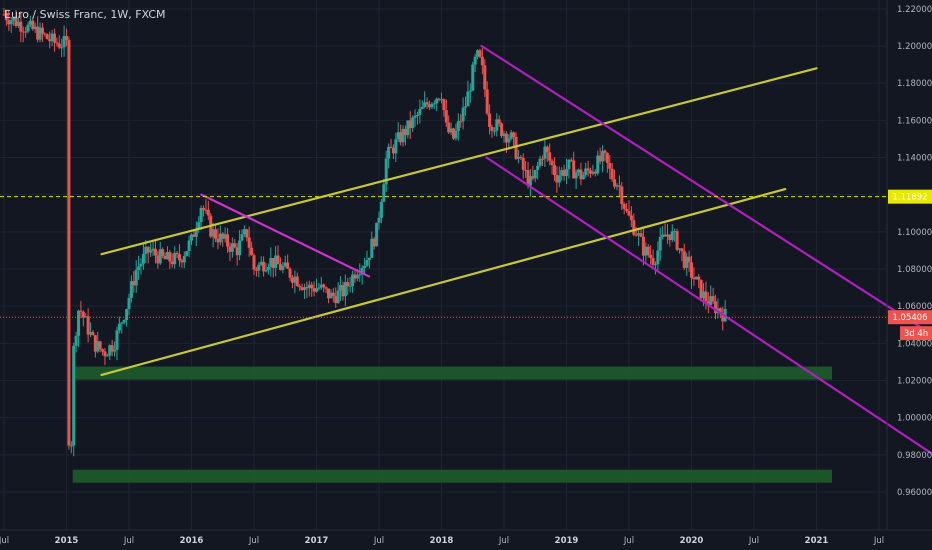  Describe the element at coordinates (914, 10) in the screenshot. I see `y-tick-label: 1.22000` at that location.